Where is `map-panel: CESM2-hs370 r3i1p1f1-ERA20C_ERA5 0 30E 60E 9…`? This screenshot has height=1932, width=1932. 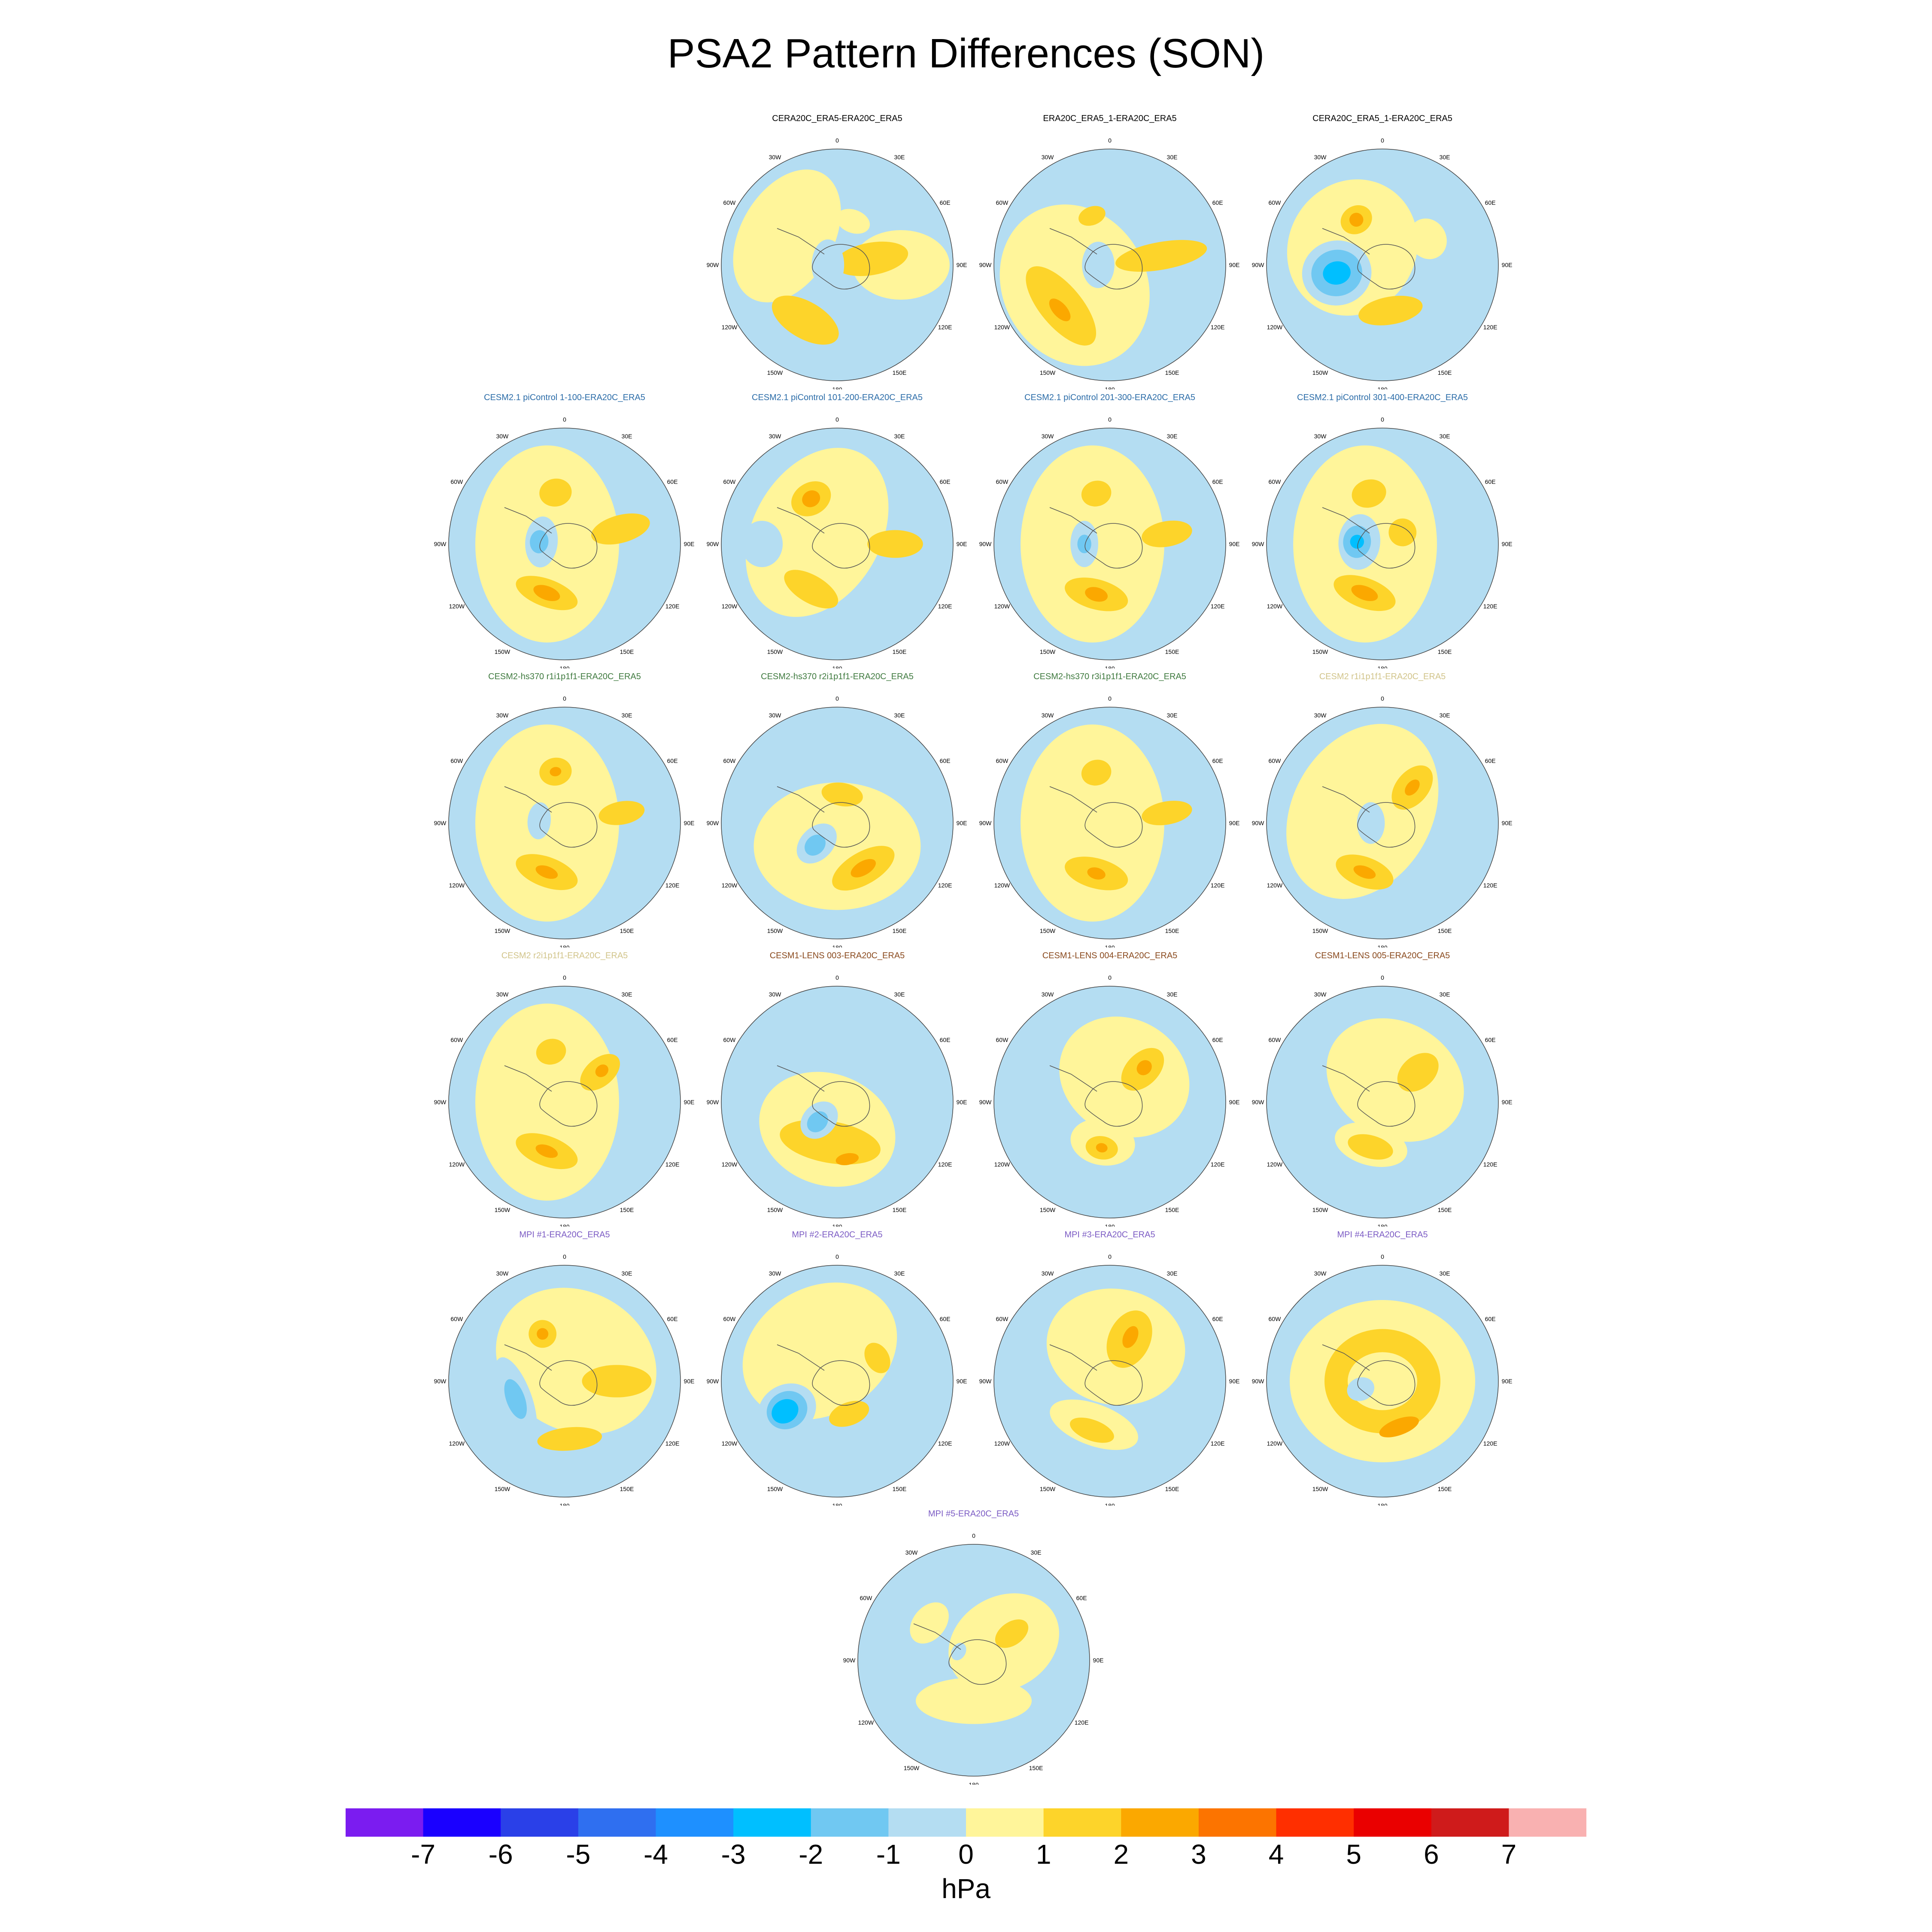
map-panel: CESM2-hs370 r3i1p1f1-ERA20C_ERA5 0 30E 60E 9… is located at coordinates (1110, 810).